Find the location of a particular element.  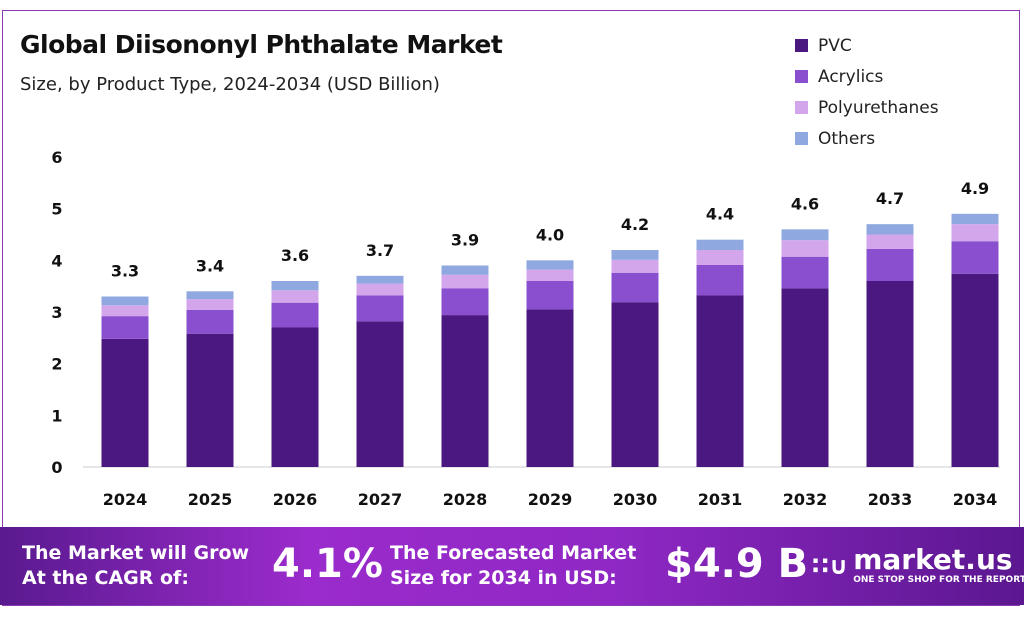

total-label-2025: 3.4 is located at coordinates (210, 265).